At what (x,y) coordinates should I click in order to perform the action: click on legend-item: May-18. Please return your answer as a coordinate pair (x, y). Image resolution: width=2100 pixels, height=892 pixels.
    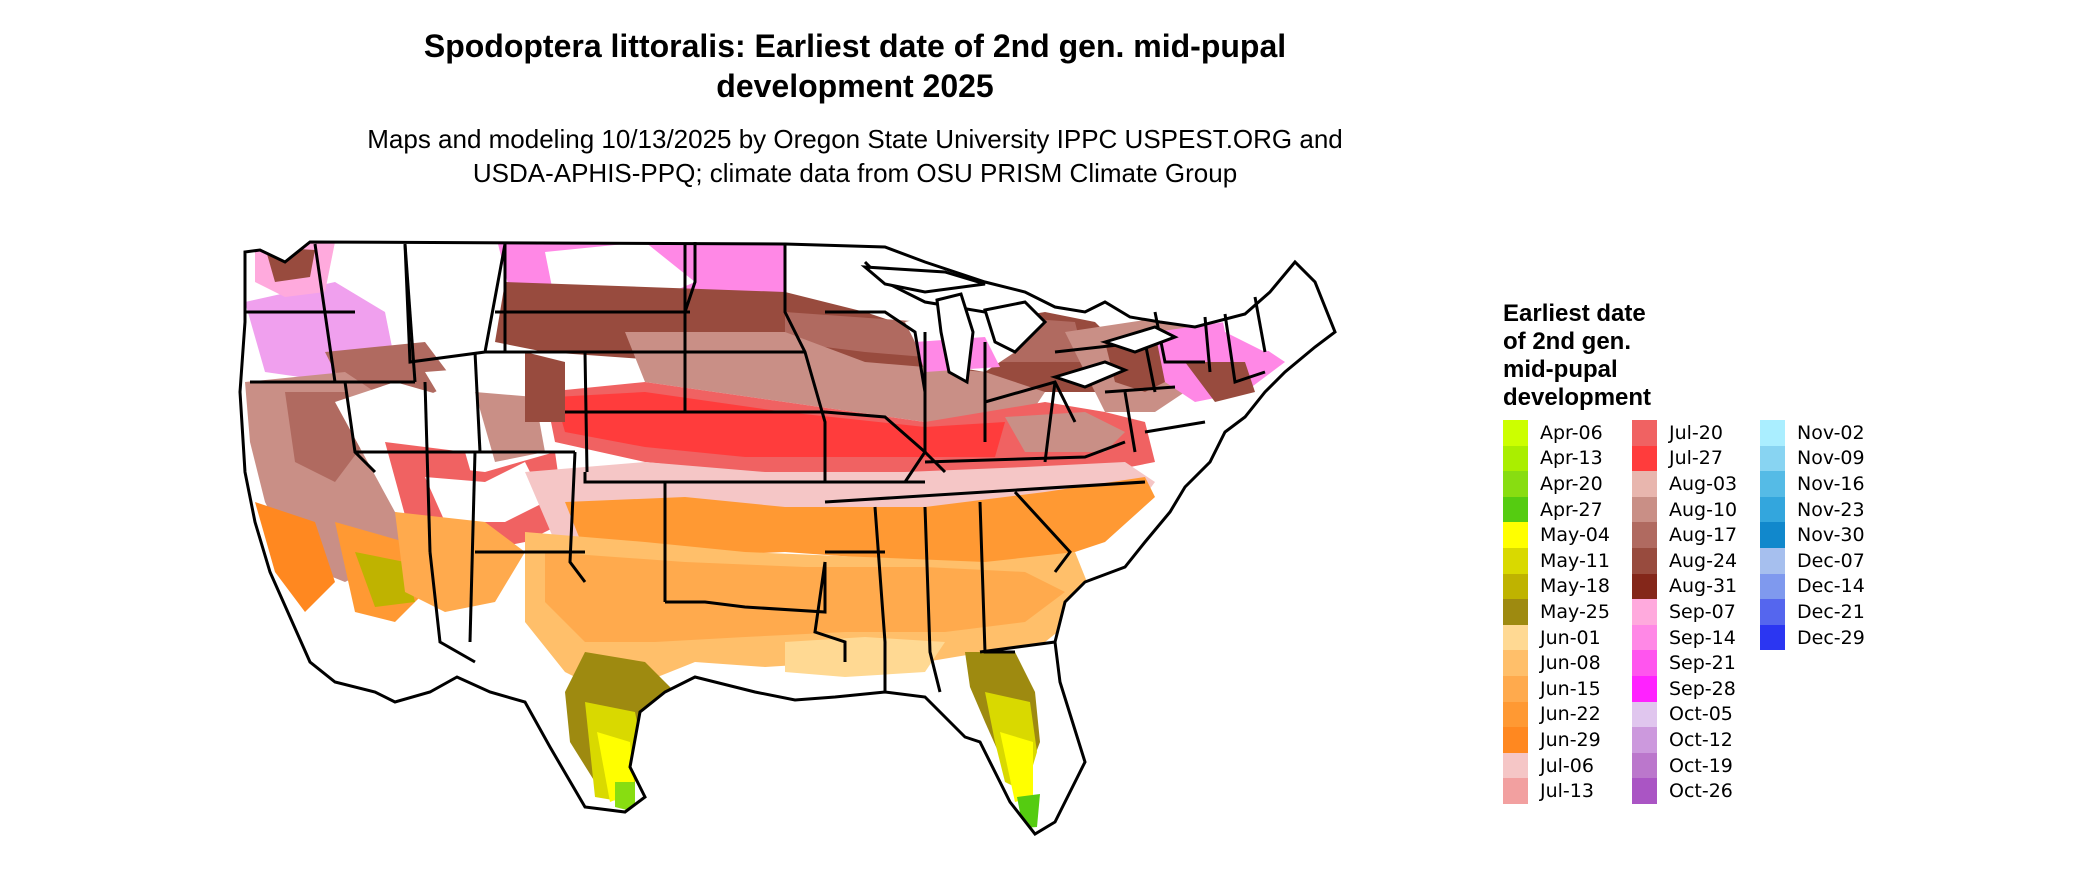
    Looking at the image, I should click on (1556, 586).